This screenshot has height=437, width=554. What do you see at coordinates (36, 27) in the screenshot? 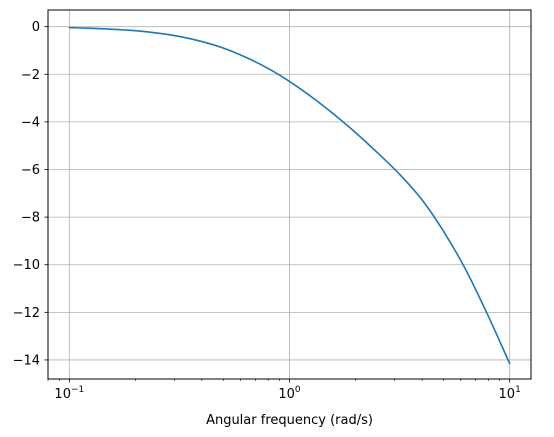
I see `y-tick-label: 0` at bounding box center [36, 27].